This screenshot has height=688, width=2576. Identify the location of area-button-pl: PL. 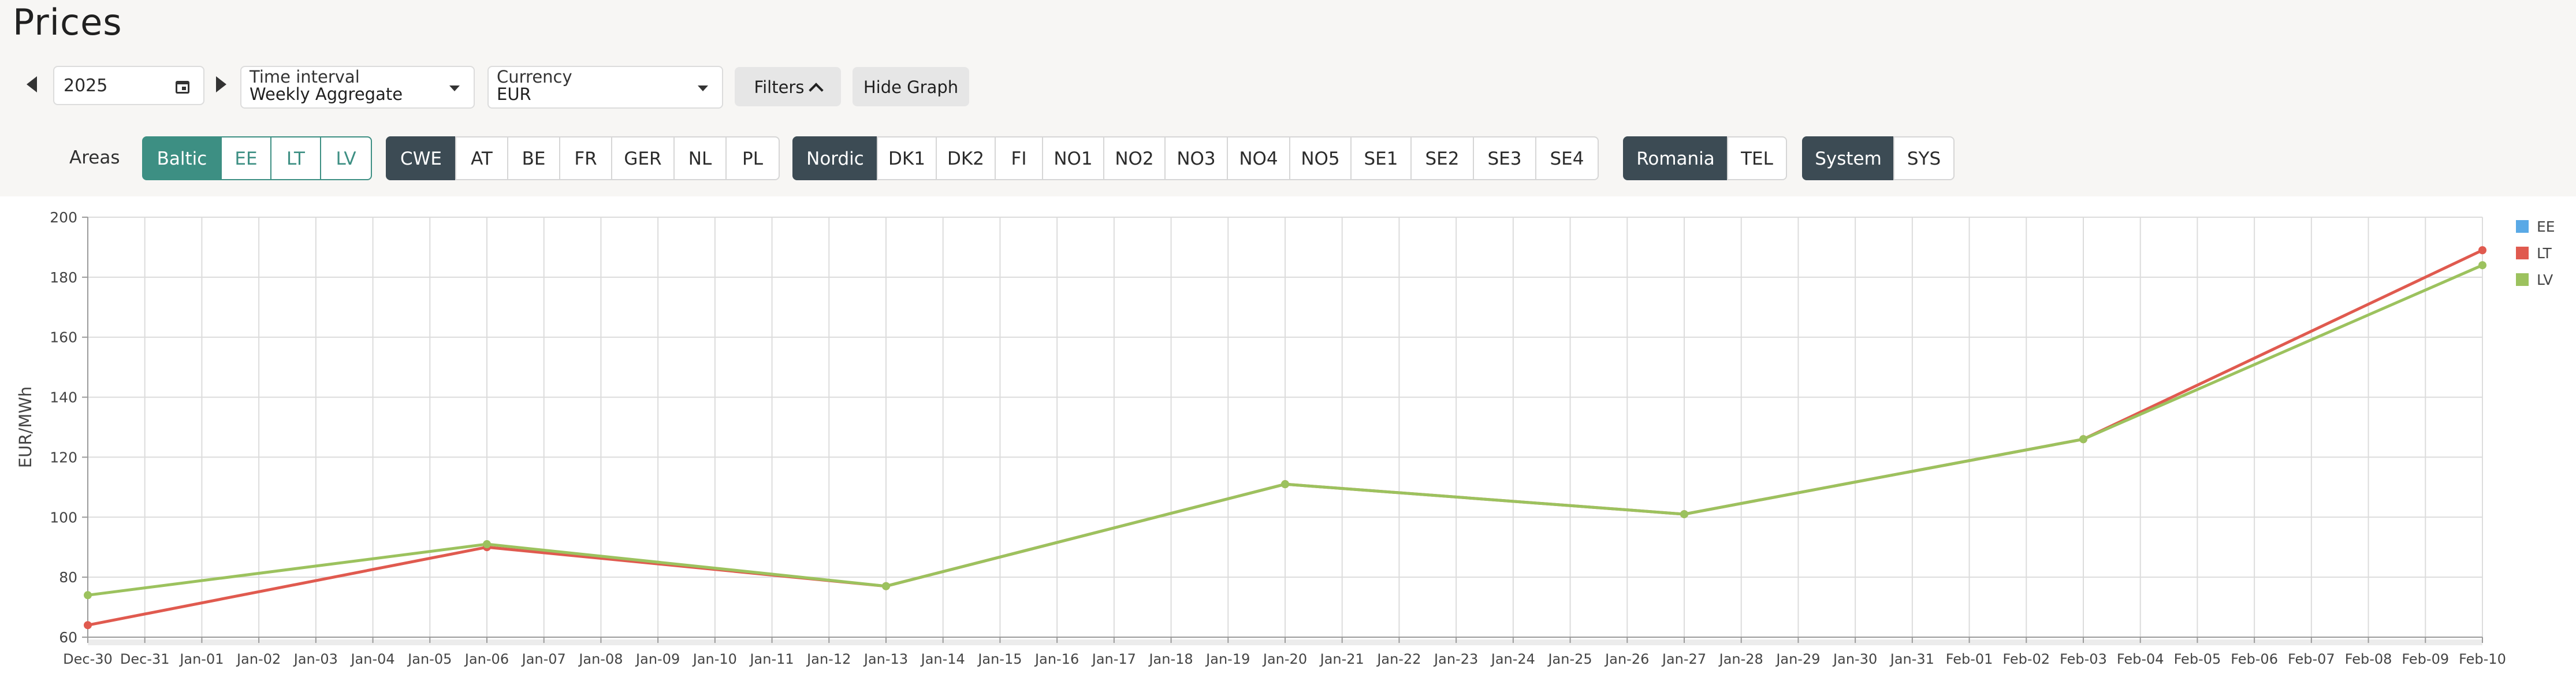
(752, 158).